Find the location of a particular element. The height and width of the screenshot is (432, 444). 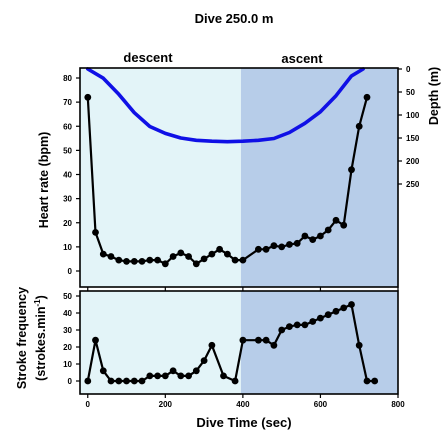

depth-ytick-label-4: 200 is located at coordinates (413, 161).